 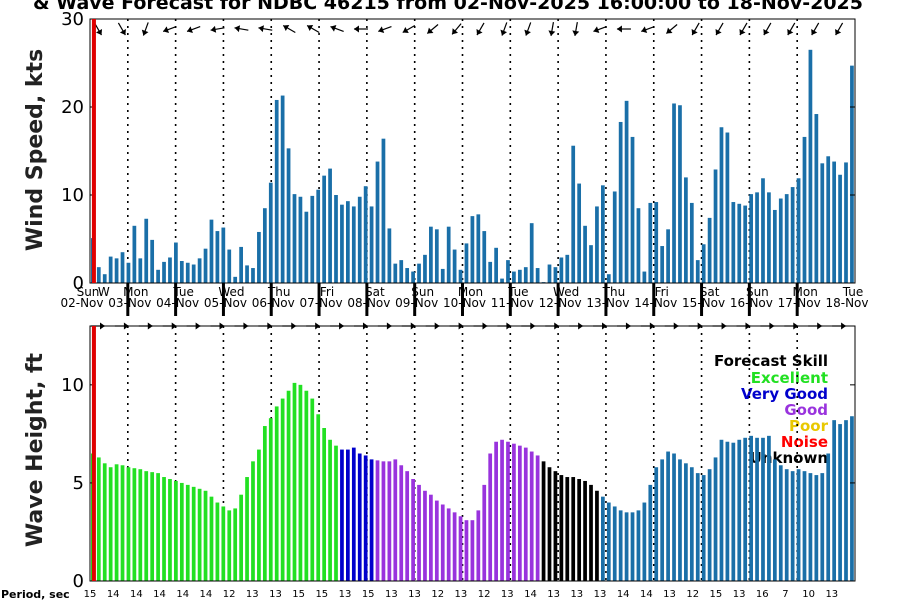 I want to click on legend-item-poor: Poor, so click(x=809, y=426).